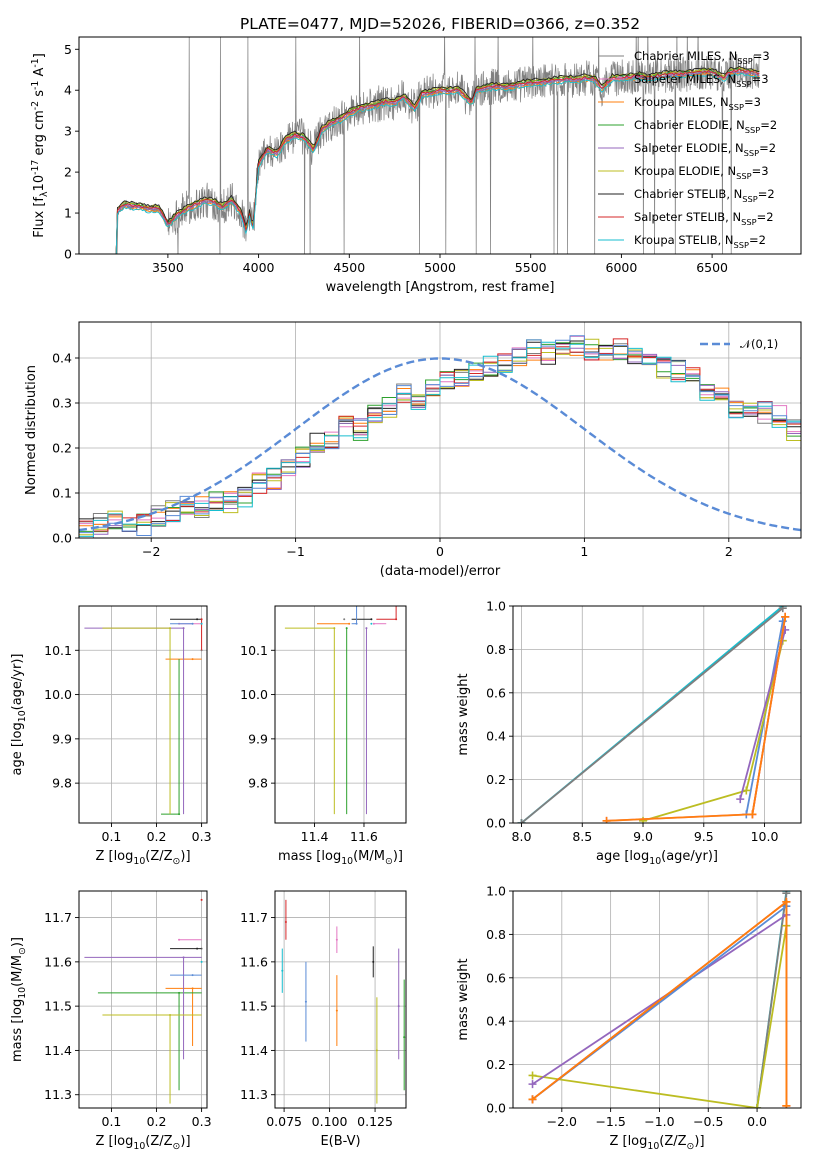 Image resolution: width=819 pixels, height=1170 pixels. Describe the element at coordinates (582, 836) in the screenshot. I see `x-tick-label: 8.5` at that location.